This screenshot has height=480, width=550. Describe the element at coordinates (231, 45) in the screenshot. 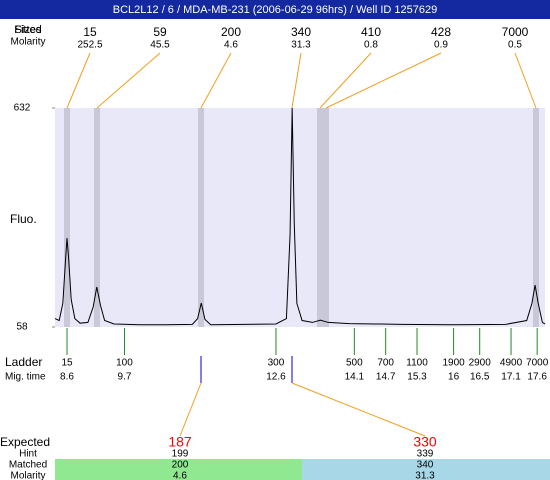

I see `peak-molarity: 4.6` at that location.